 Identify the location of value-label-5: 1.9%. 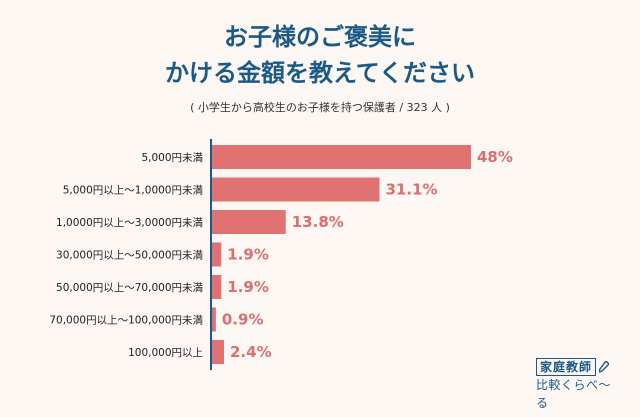
(248, 287).